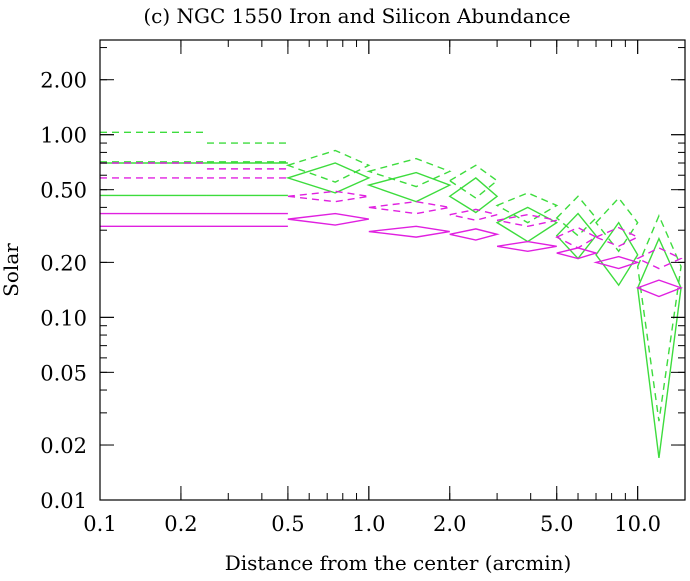  What do you see at coordinates (449, 524) in the screenshot?
I see `x-tick-label: 2.0` at bounding box center [449, 524].